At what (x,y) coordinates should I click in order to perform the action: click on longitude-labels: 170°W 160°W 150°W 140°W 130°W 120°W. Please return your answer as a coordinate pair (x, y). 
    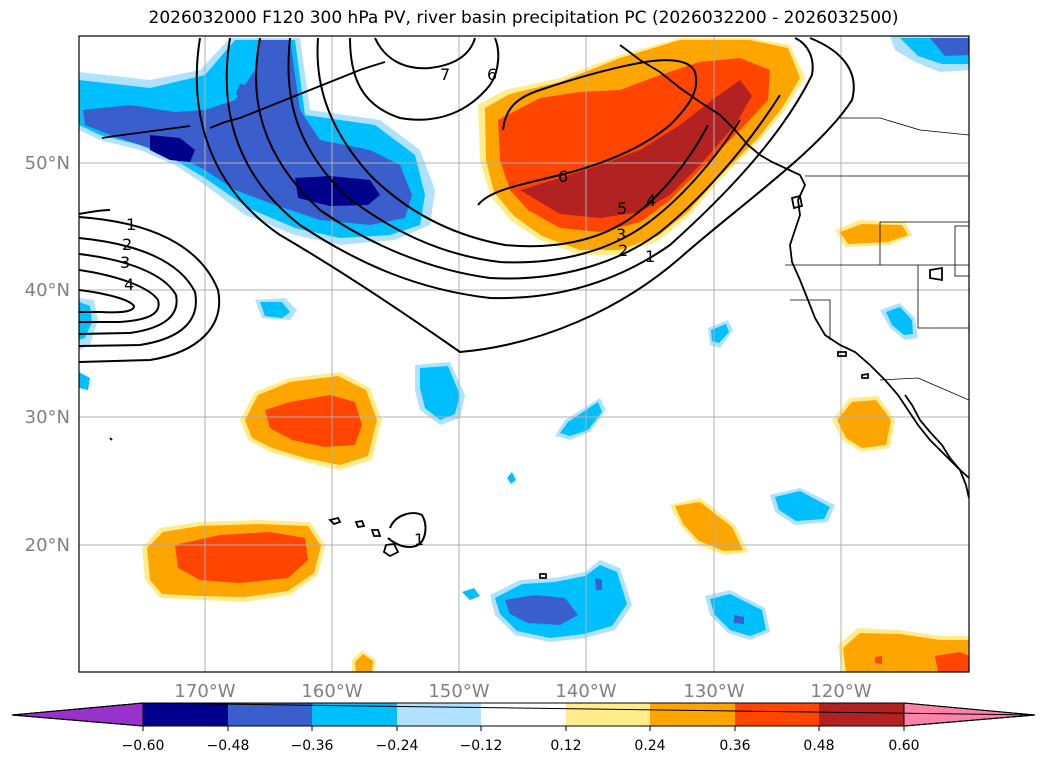
    Looking at the image, I should click on (522, 691).